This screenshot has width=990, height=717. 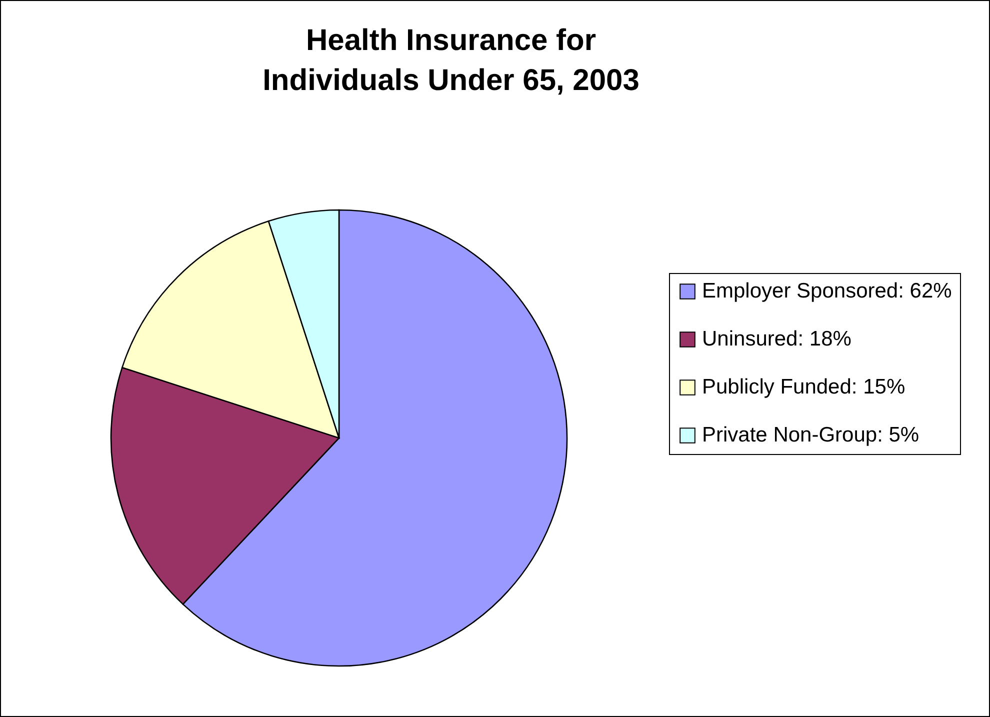 What do you see at coordinates (804, 387) in the screenshot?
I see `legend-label: Publicly Funded: 15%` at bounding box center [804, 387].